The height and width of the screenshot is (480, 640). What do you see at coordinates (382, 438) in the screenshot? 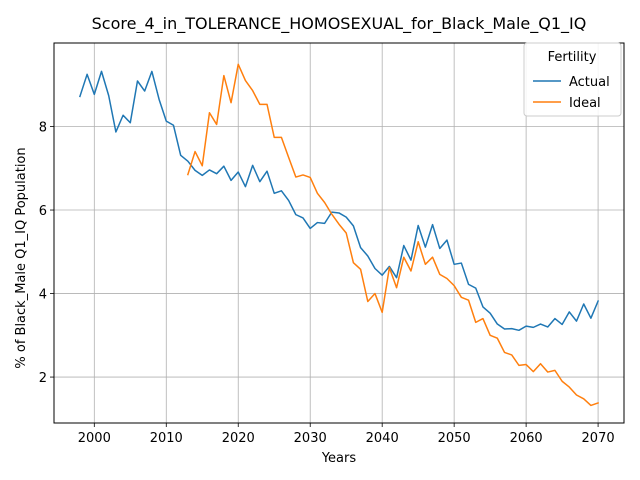
I see `x-tick-label: 2040` at bounding box center [382, 438].